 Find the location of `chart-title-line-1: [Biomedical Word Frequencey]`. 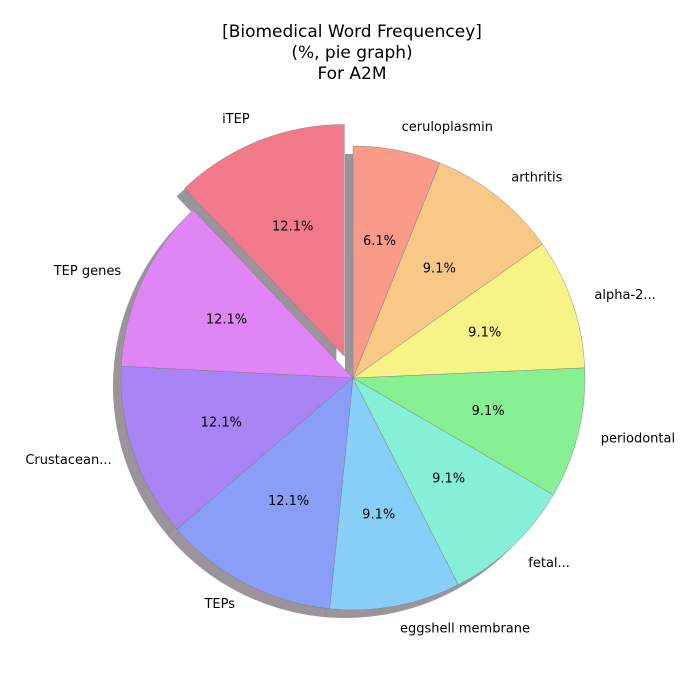

chart-title-line-1: [Biomedical Word Frequencey] is located at coordinates (352, 32).